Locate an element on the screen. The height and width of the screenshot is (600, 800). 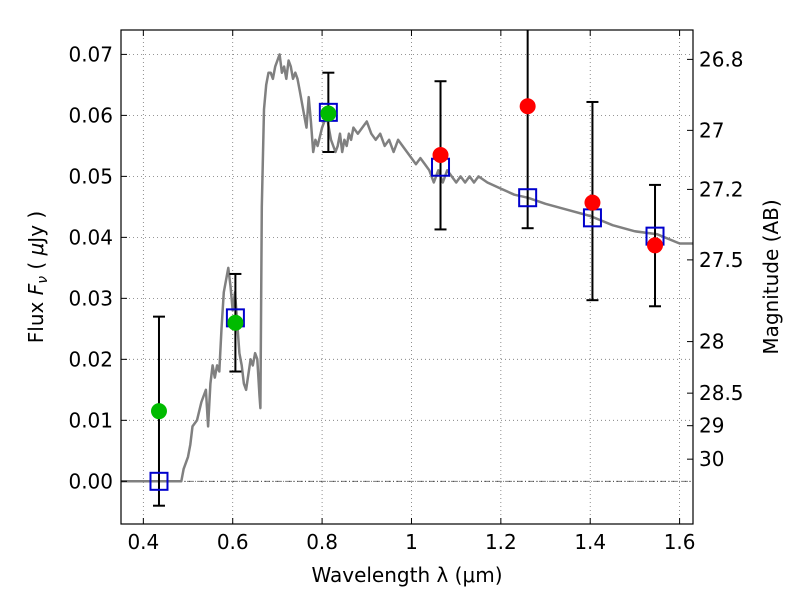
y-tick-label: 0.02 is located at coordinates (90, 359).